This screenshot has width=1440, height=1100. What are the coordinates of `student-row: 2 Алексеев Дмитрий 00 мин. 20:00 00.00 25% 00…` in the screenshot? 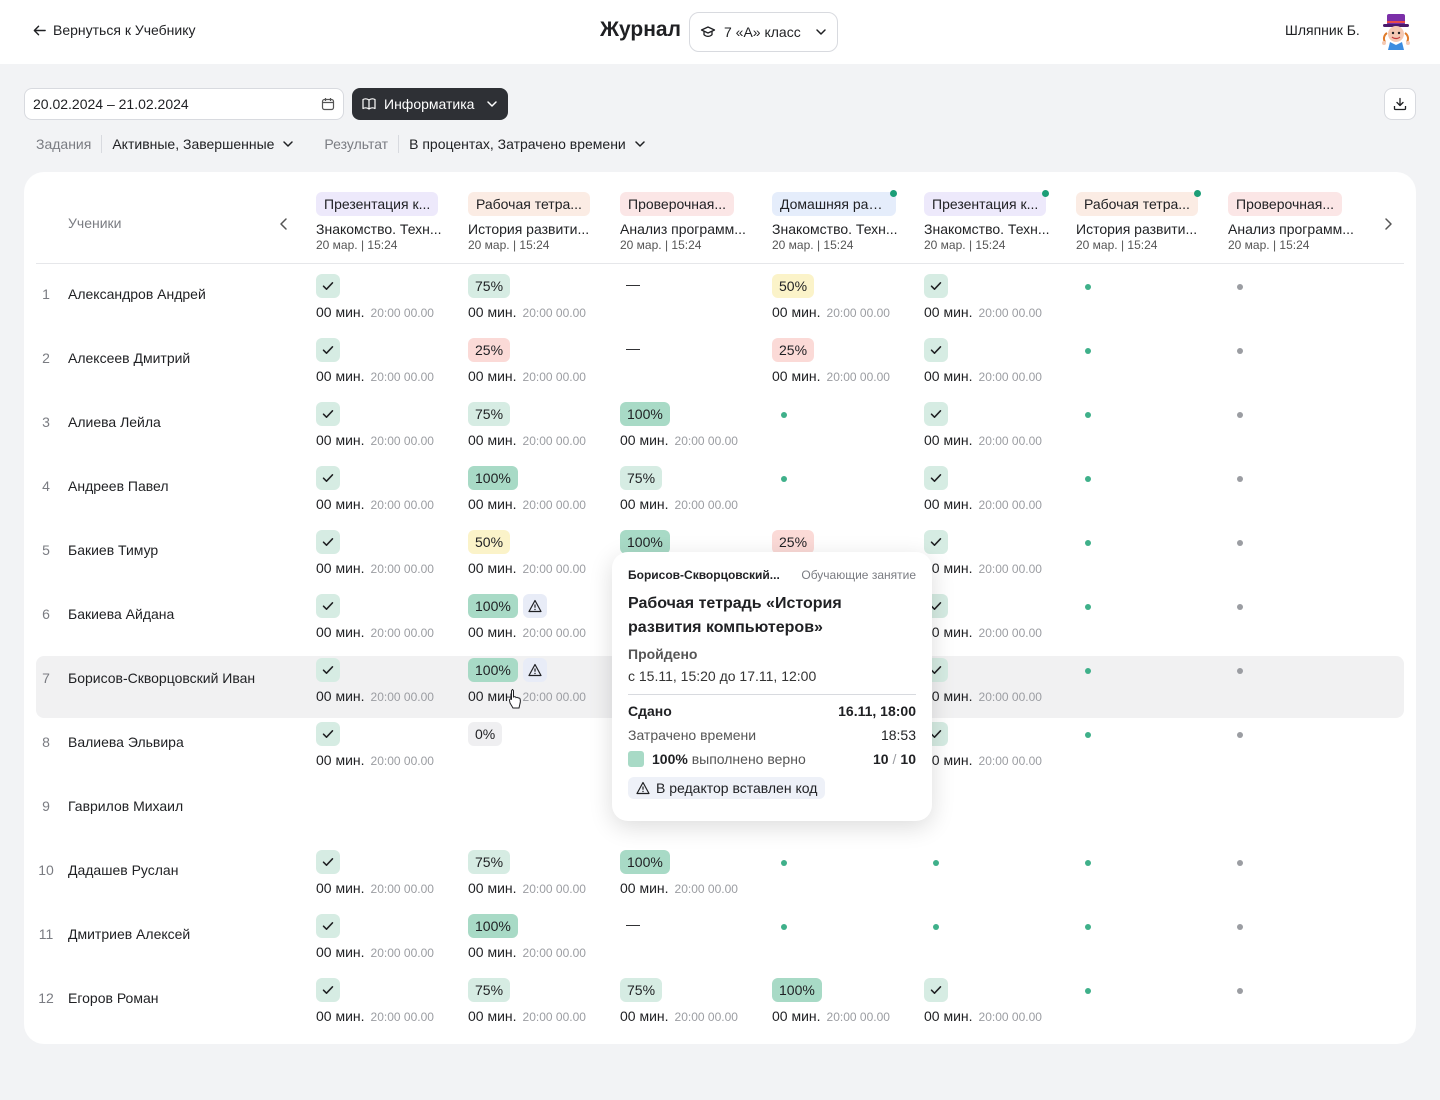 It's located at (720, 367).